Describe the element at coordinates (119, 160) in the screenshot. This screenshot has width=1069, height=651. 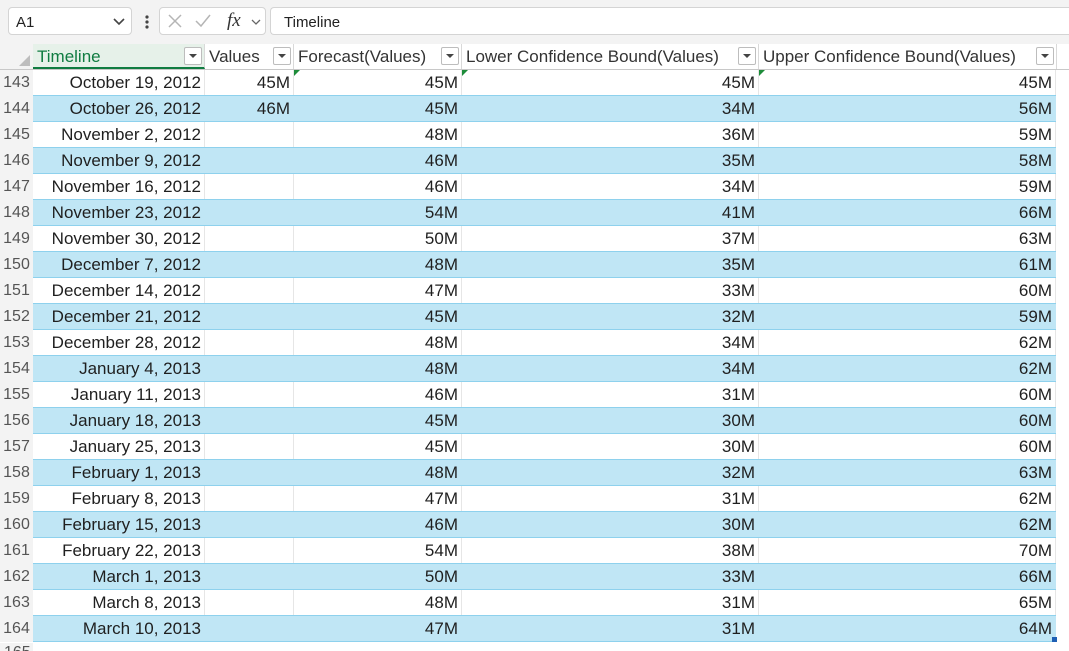
I see `cell-timeline: November 9, 2012` at that location.